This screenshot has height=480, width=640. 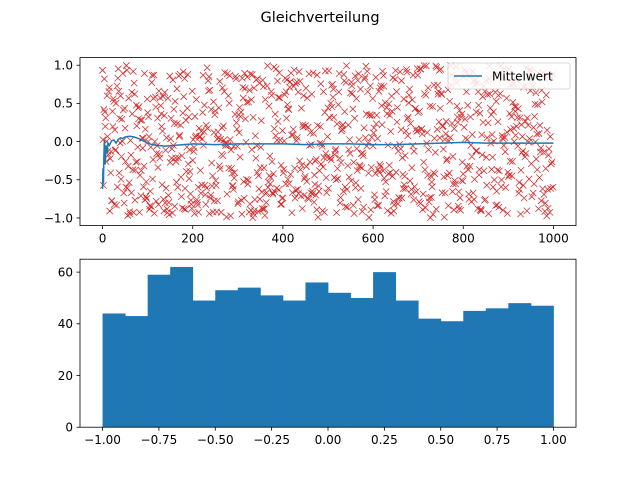 What do you see at coordinates (553, 239) in the screenshot?
I see `top-x-tick-label: 1000` at bounding box center [553, 239].